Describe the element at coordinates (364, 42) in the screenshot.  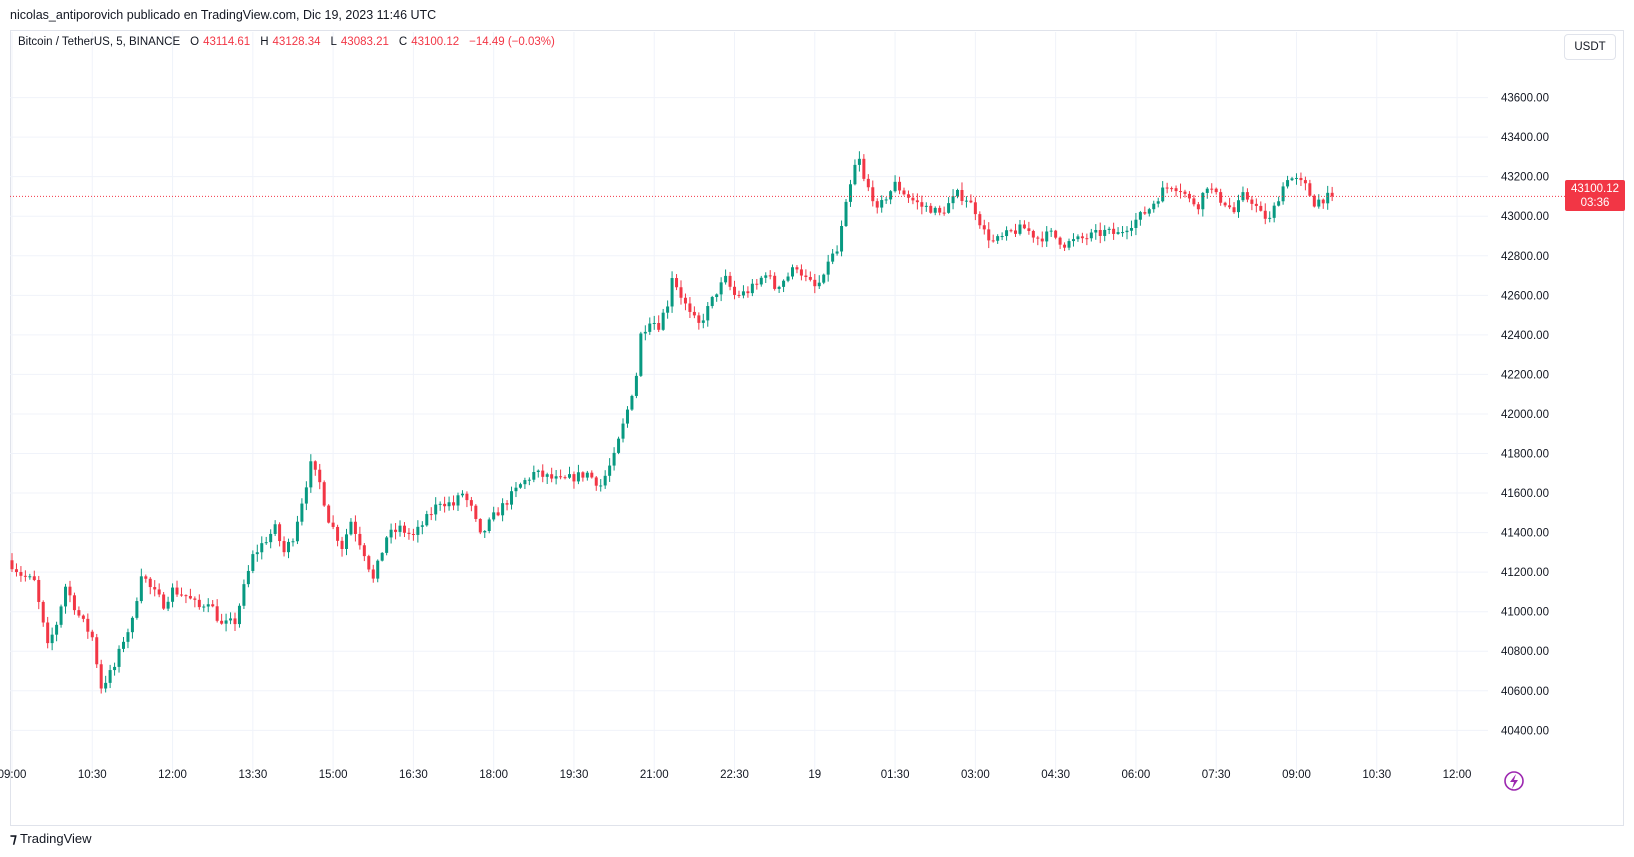
I see `low-value: 43083.21` at that location.